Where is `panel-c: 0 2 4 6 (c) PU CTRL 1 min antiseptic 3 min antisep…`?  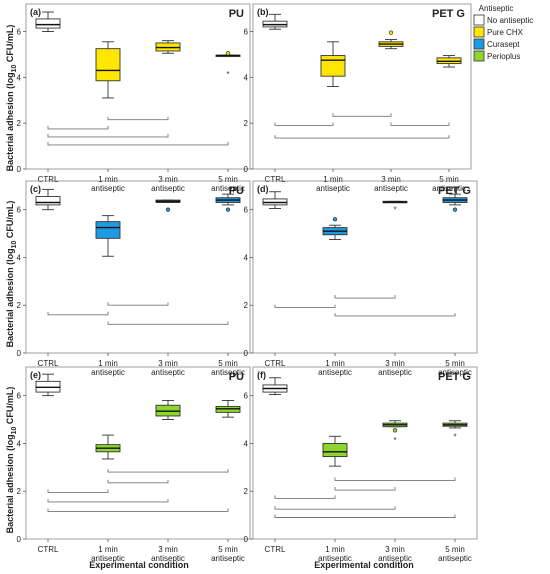 panel-c: 0 2 4 6 (c) PU CTRL 1 min antiseptic 3 min antisep… is located at coordinates (134, 278).